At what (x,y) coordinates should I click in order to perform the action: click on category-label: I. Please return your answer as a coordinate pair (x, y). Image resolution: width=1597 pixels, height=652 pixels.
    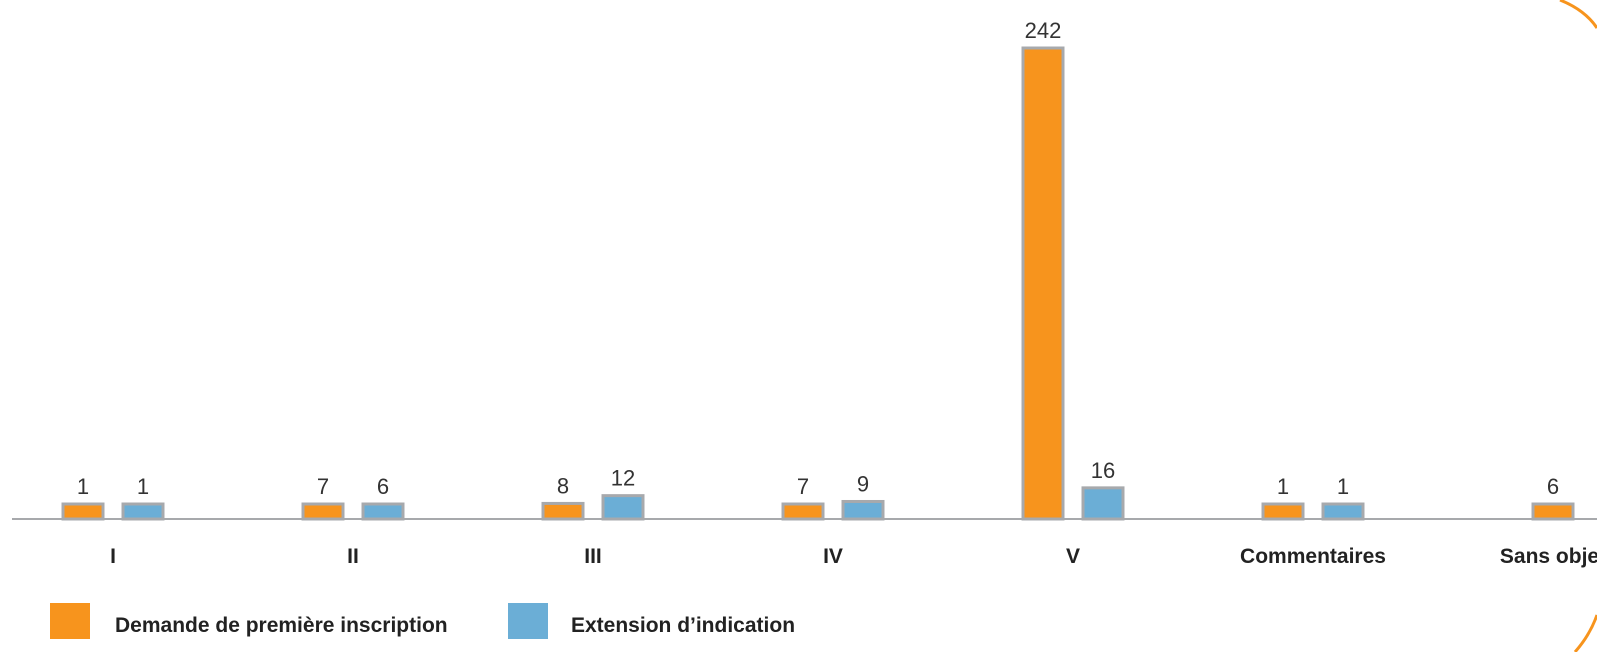
    Looking at the image, I should click on (113, 556).